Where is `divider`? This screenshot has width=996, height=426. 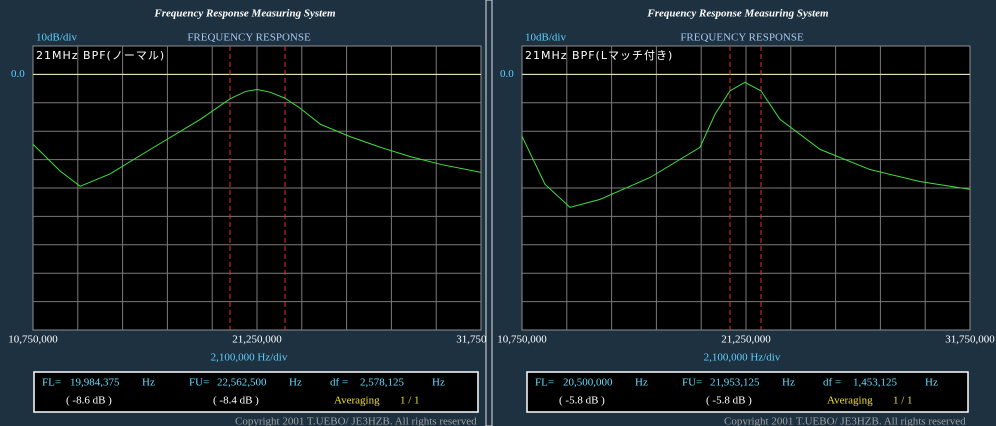
divider is located at coordinates (489, 213).